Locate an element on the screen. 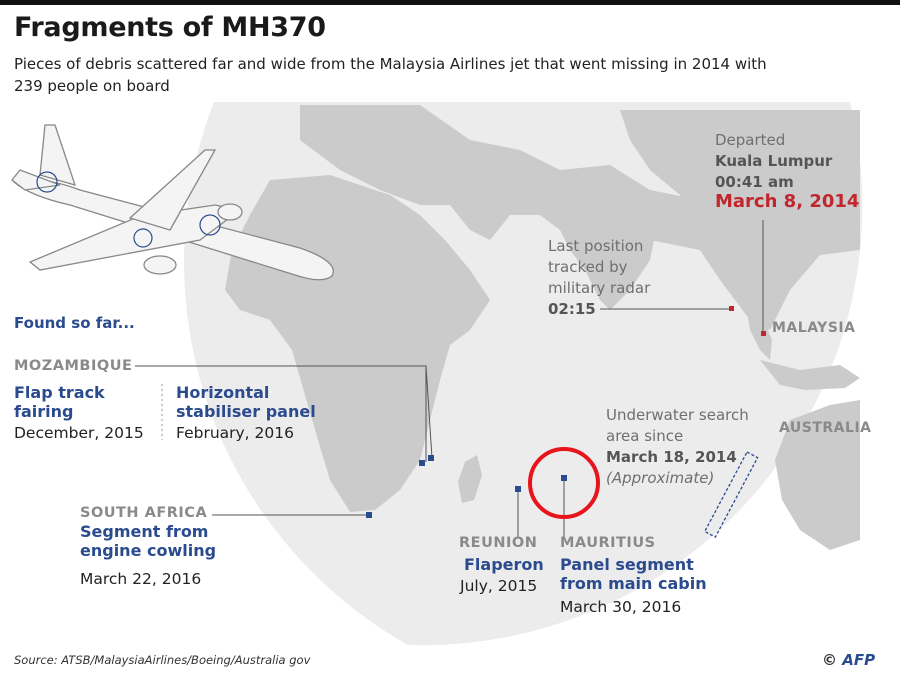  flap-track-line1: Flap track is located at coordinates (59, 392).